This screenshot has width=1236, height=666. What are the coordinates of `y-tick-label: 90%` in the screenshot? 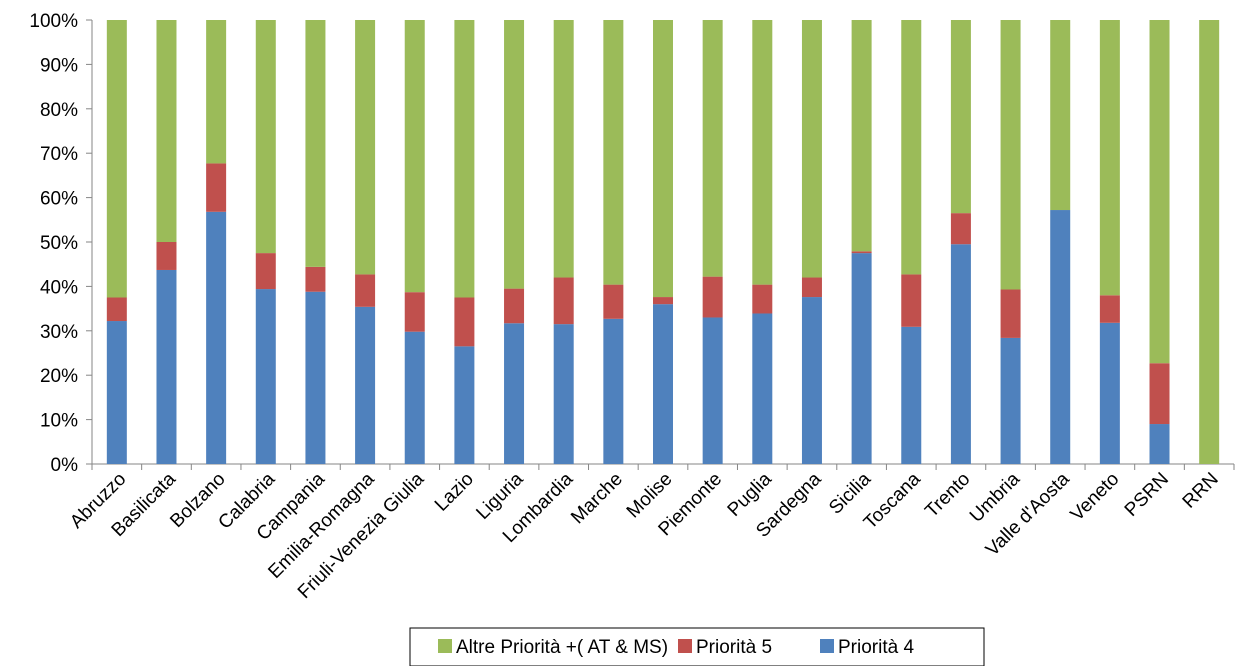 It's located at (59, 65).